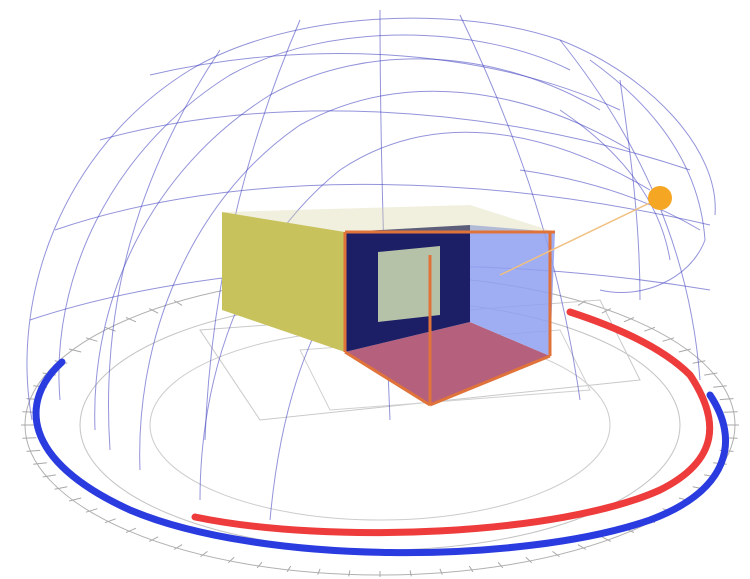 The width and height of the screenshot is (750, 579). I want to click on room-floor, so click(447, 363).